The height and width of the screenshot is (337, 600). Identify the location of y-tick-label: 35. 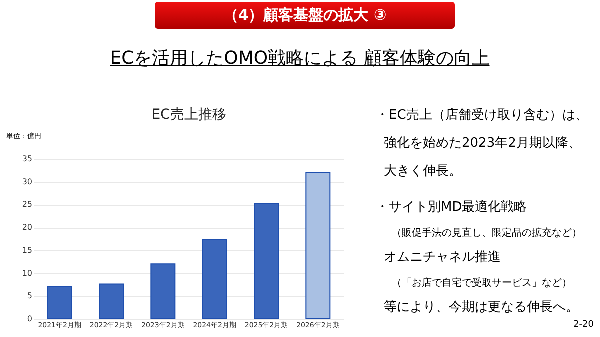
(27, 159).